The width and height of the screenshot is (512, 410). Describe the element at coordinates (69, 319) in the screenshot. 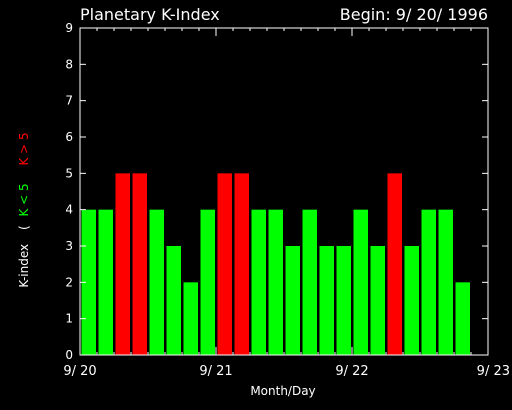

I see `y-tick-label: 1` at that location.